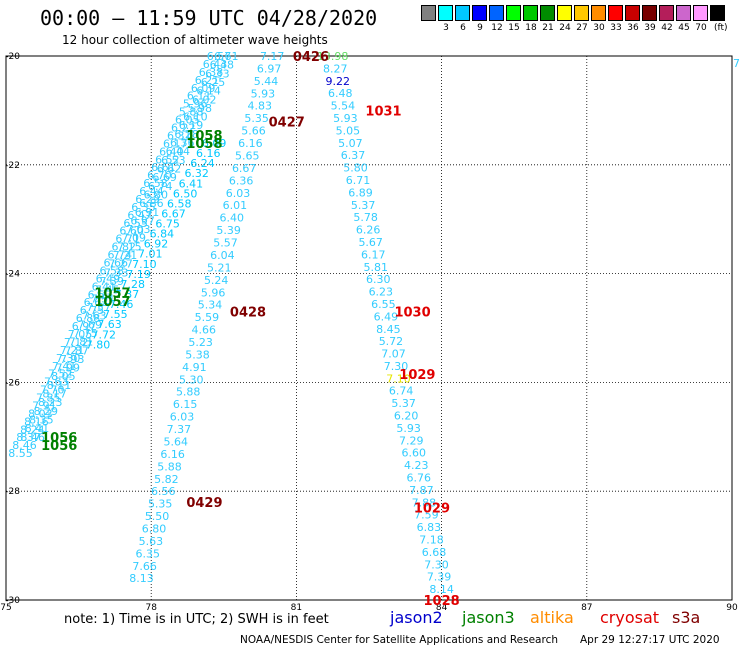 Image resolution: width=740 pixels, height=650 pixels. Describe the element at coordinates (60, 374) in the screenshot. I see `swh-value: 7.52` at that location.